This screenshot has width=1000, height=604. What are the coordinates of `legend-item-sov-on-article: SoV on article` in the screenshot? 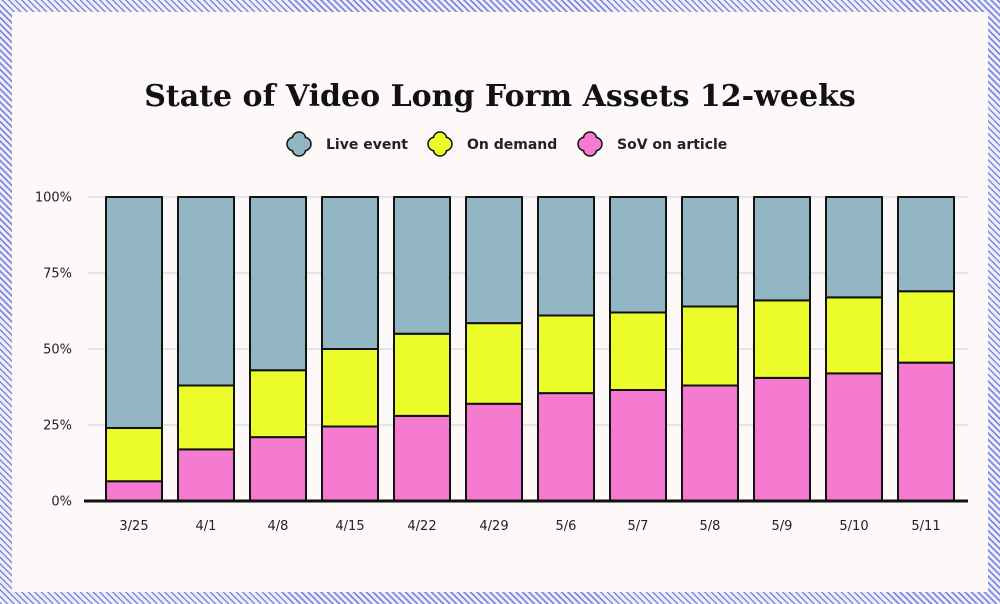 It's located at (652, 144).